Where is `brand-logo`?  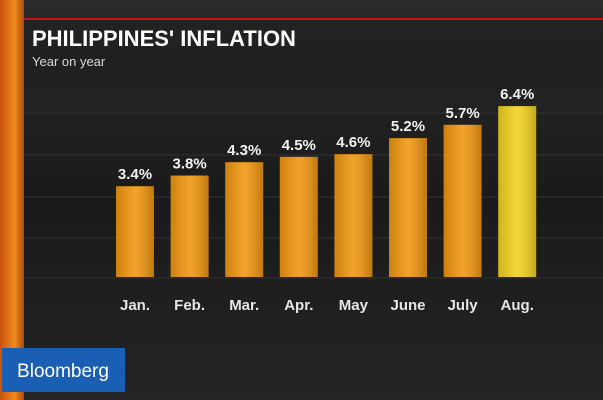
brand-logo is located at coordinates (63, 370).